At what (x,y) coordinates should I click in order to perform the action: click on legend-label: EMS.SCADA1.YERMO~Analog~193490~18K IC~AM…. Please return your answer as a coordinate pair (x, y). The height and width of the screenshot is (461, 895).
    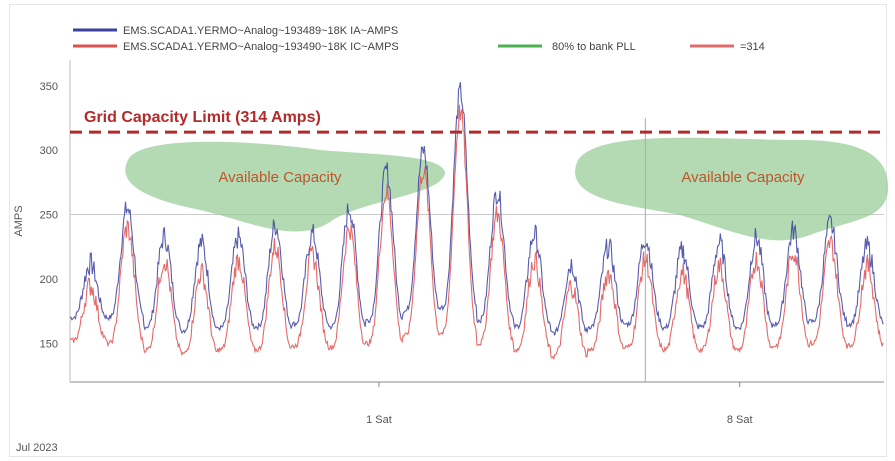
    Looking at the image, I should click on (261, 47).